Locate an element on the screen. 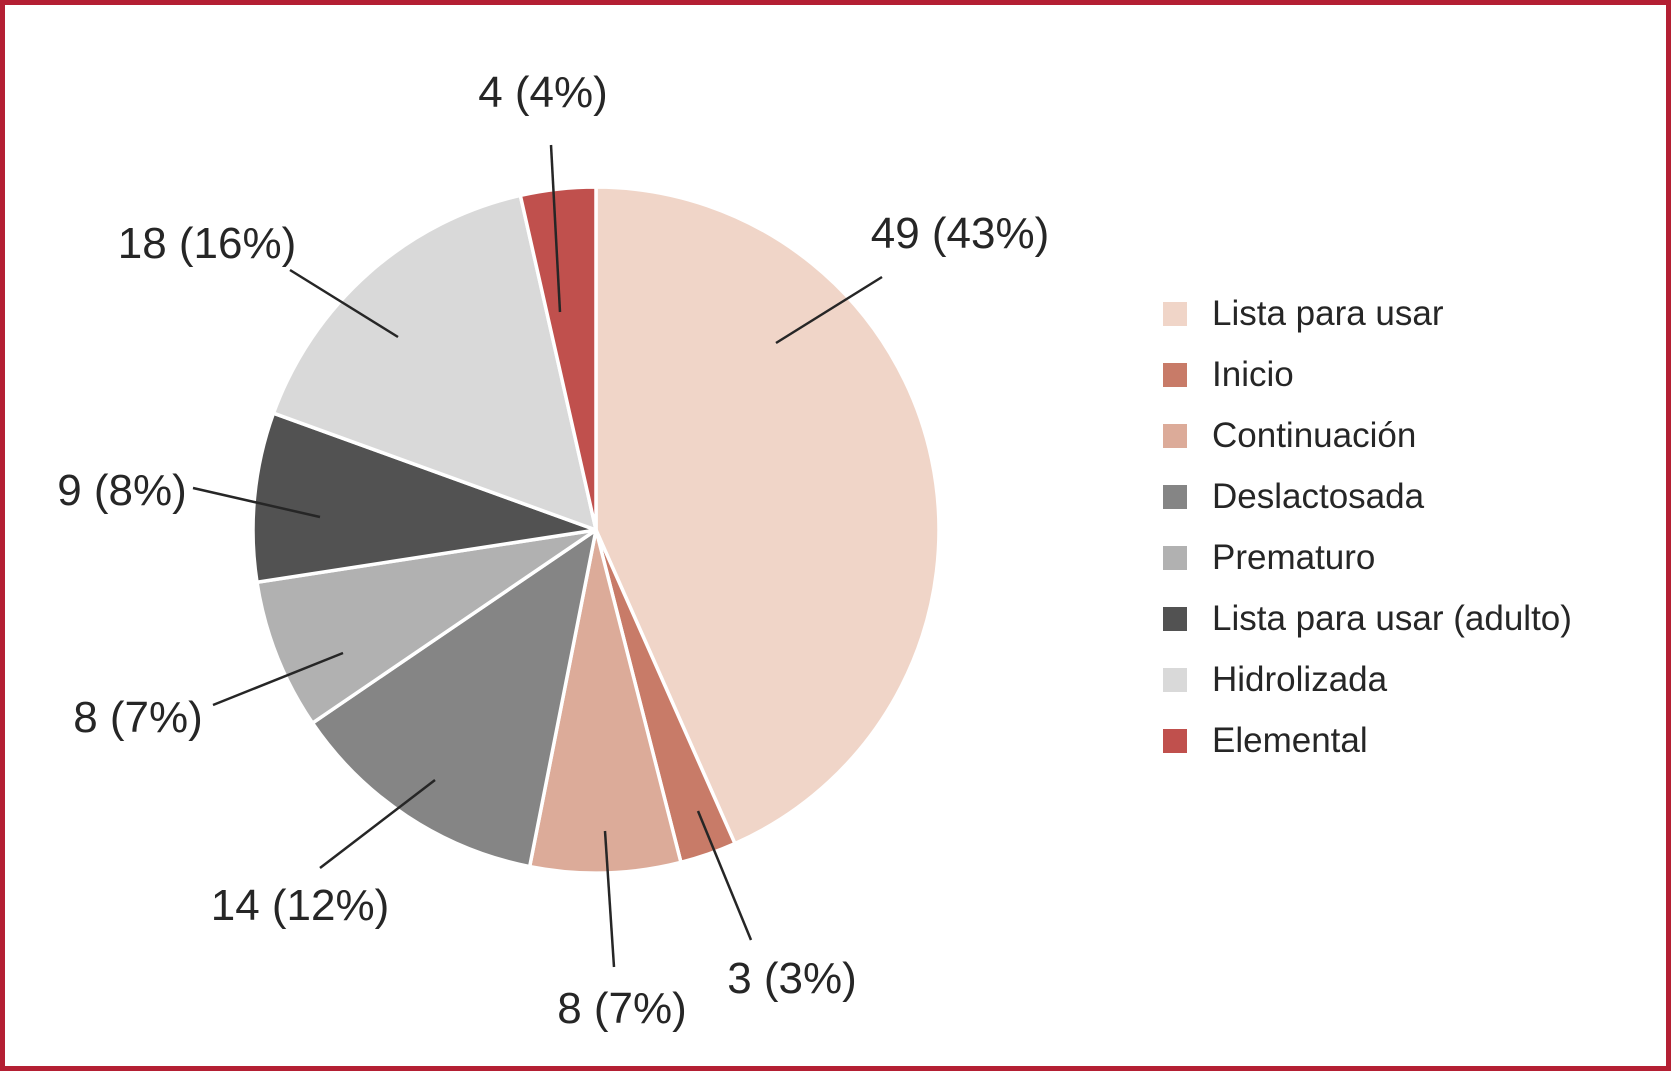 The height and width of the screenshot is (1071, 1671). slice-label-deslactosada: 14 (12%) is located at coordinates (300, 905).